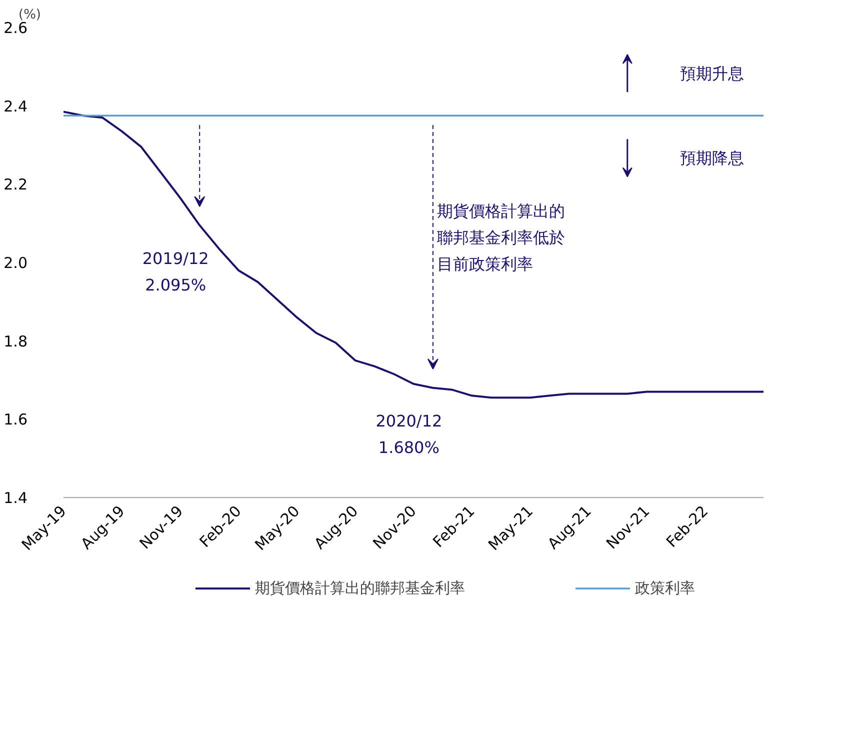 The width and height of the screenshot is (847, 751). Describe the element at coordinates (16, 341) in the screenshot. I see `y-tick-label: 1.8` at that location.